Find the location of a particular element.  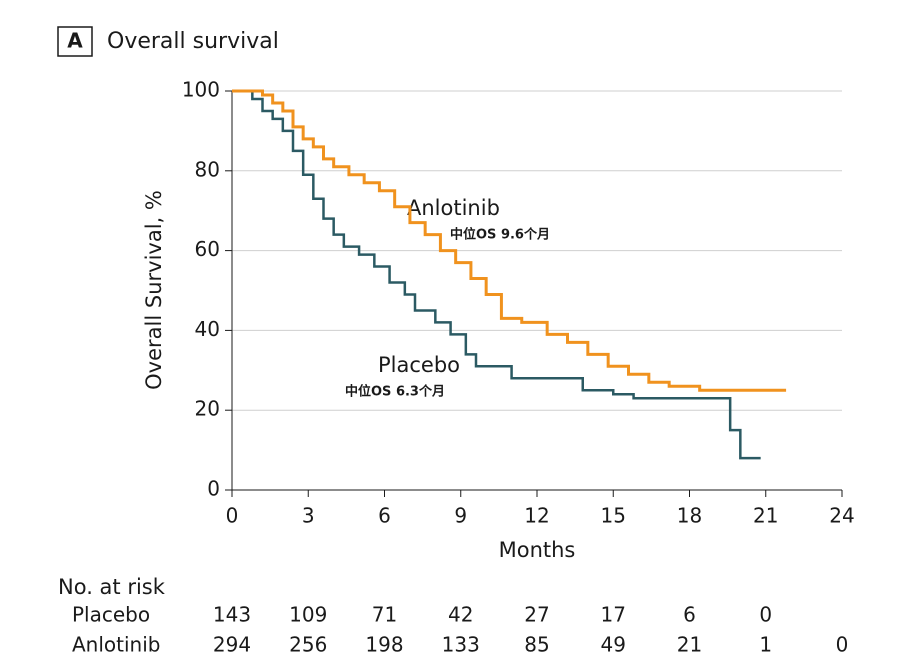

y-tick-label: 100 is located at coordinates (201, 90).